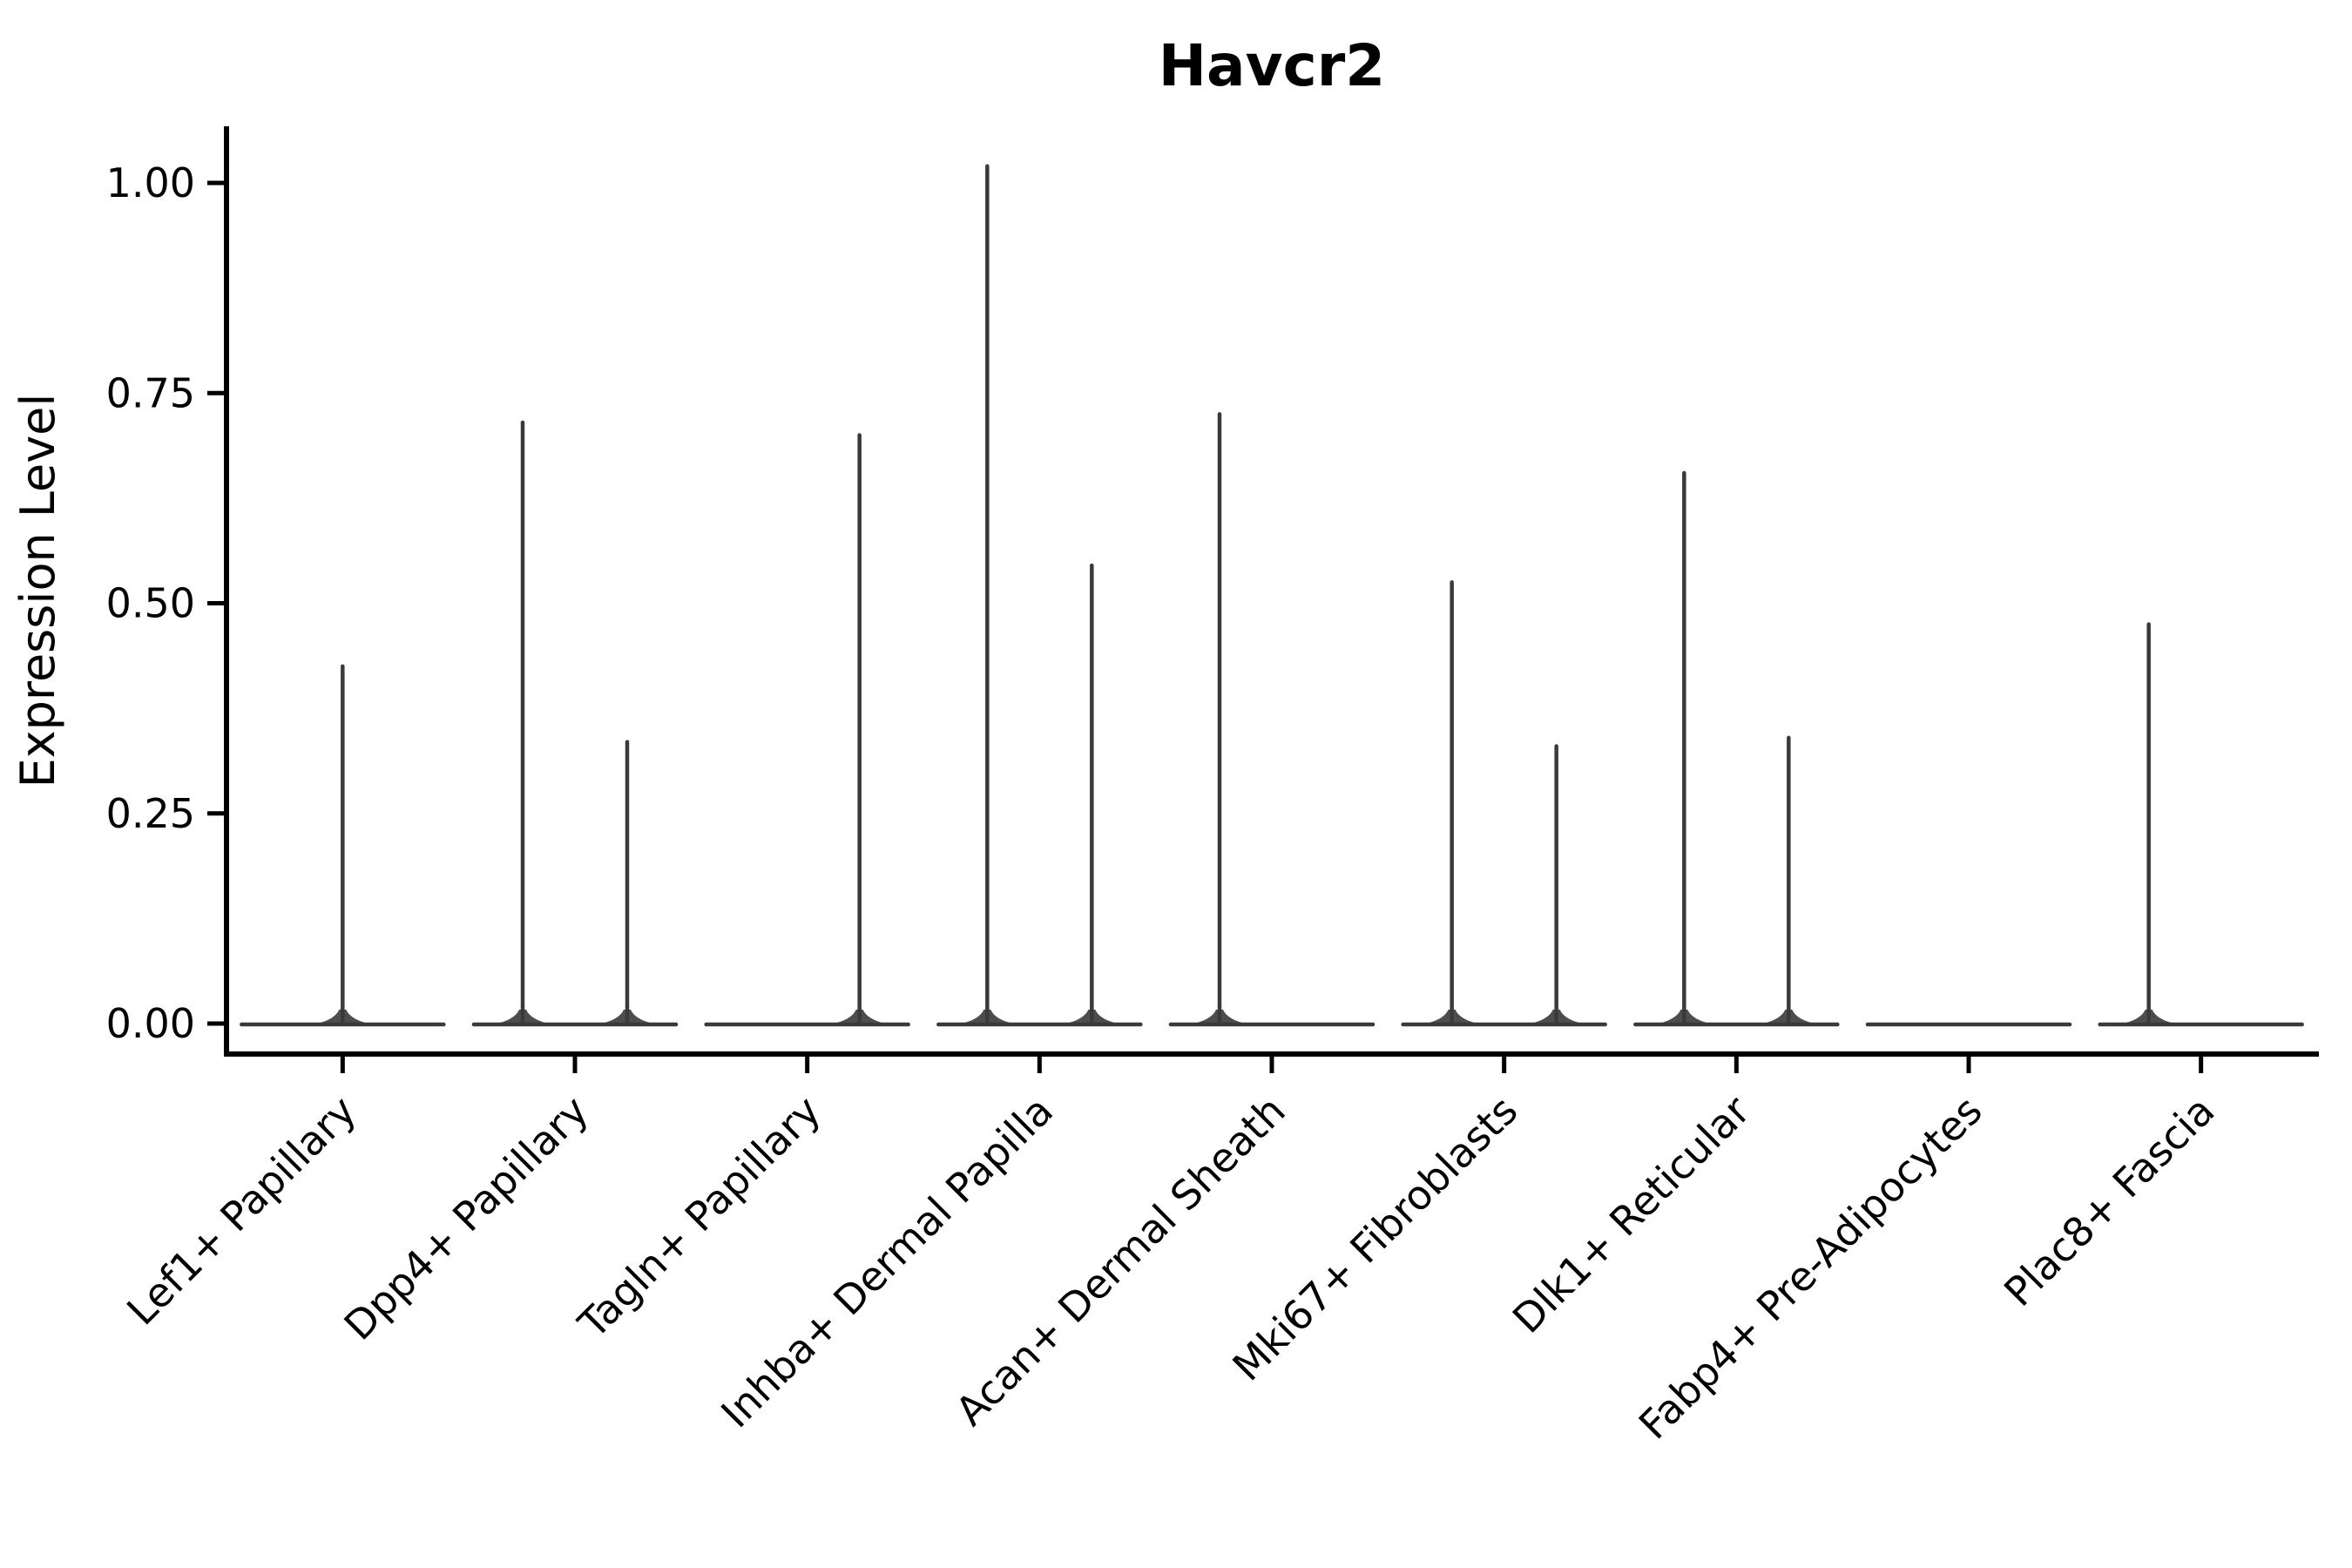 The width and height of the screenshot is (2352, 1568). What do you see at coordinates (150, 182) in the screenshot?
I see `y-tick-label: 1.00` at bounding box center [150, 182].